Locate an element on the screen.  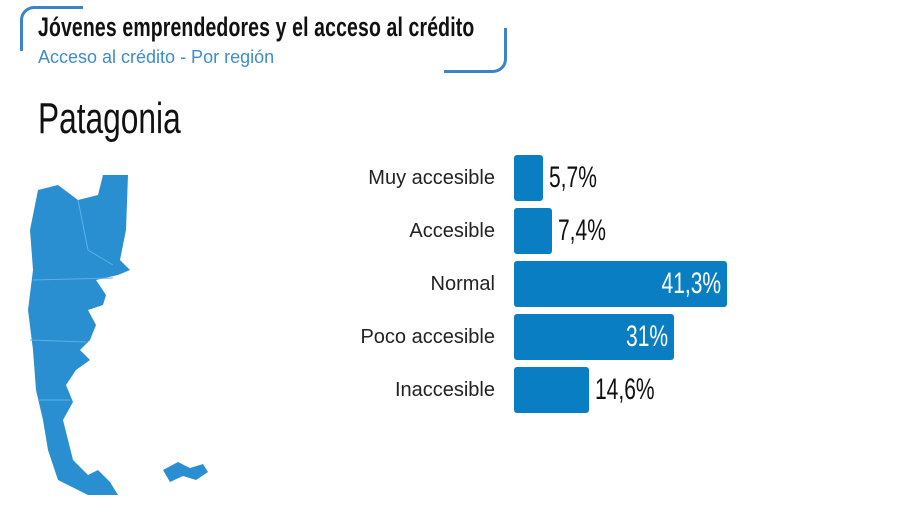
bar-accesible is located at coordinates (533, 231).